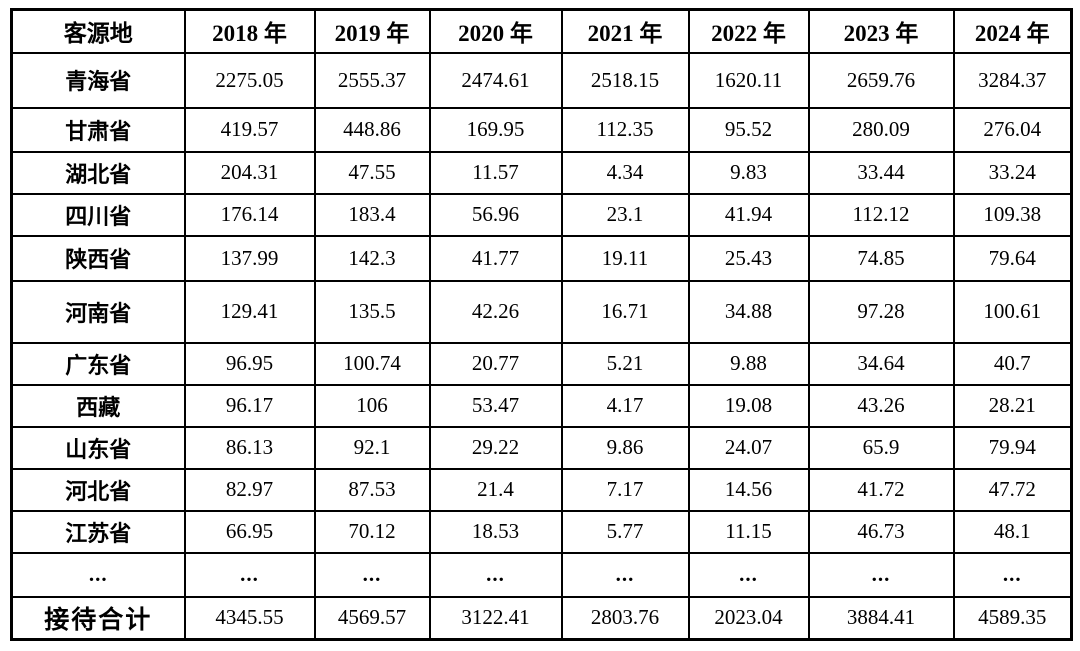 This screenshot has width=1080, height=651. I want to click on row-label: 河南省, so click(98, 311).